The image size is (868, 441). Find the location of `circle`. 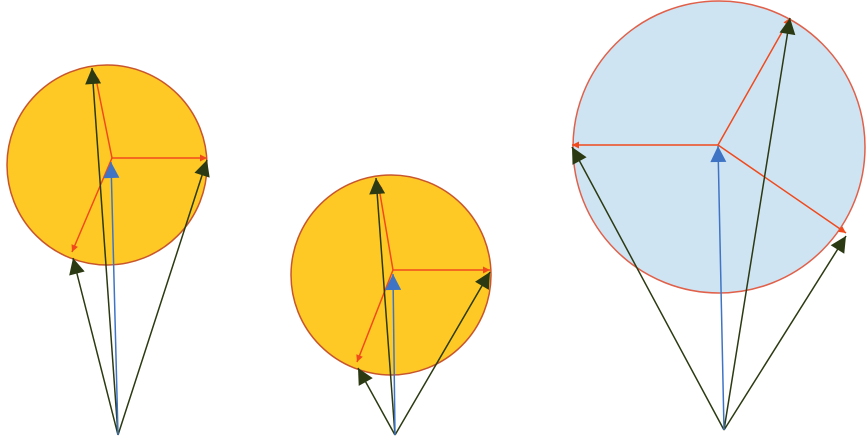

circle is located at coordinates (107, 165).